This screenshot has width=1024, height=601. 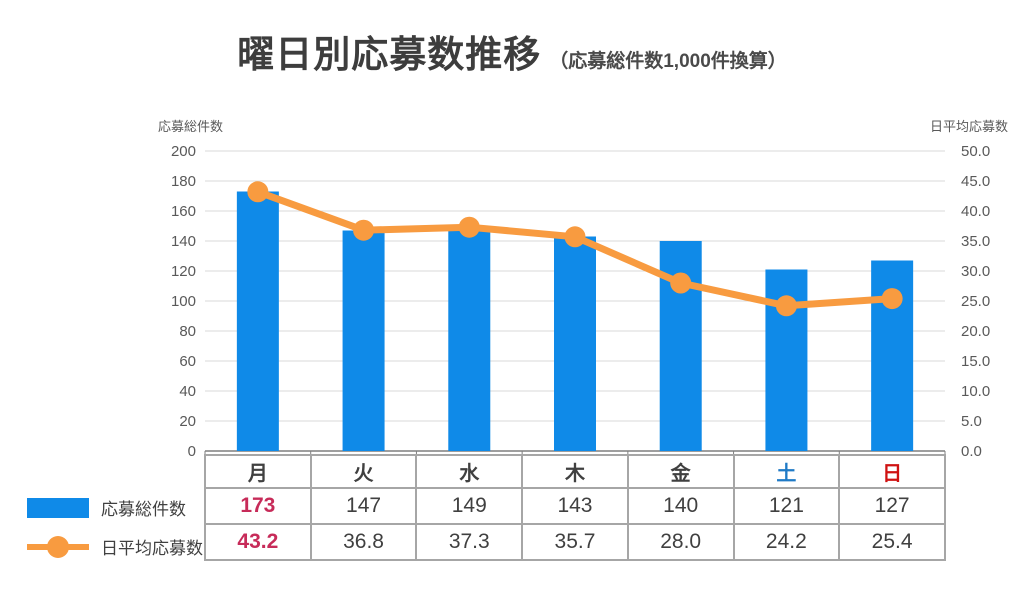 What do you see at coordinates (786, 506) in the screenshot?
I see `bar-value-土: 121` at bounding box center [786, 506].